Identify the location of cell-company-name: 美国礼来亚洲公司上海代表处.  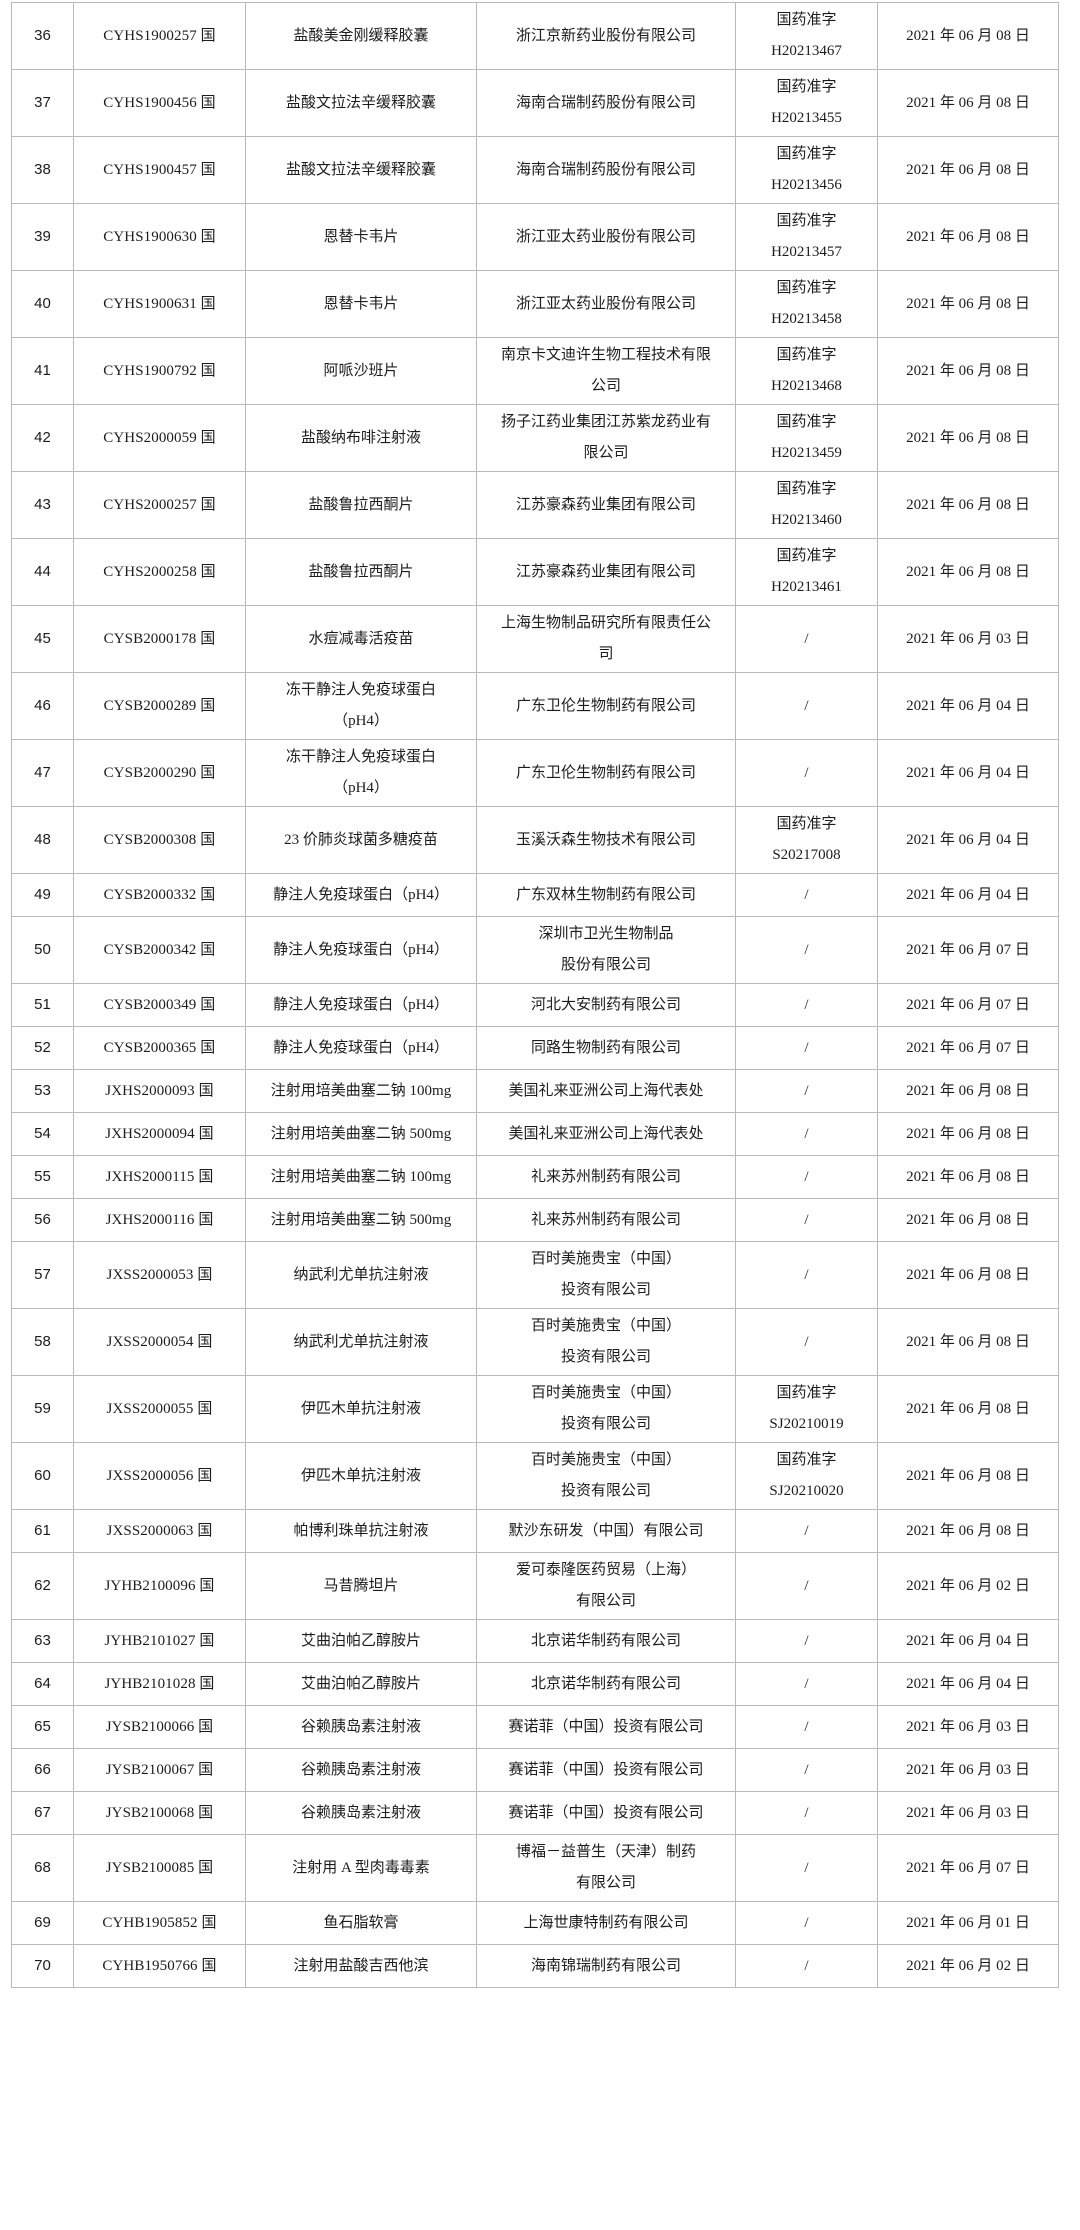
(606, 1091).